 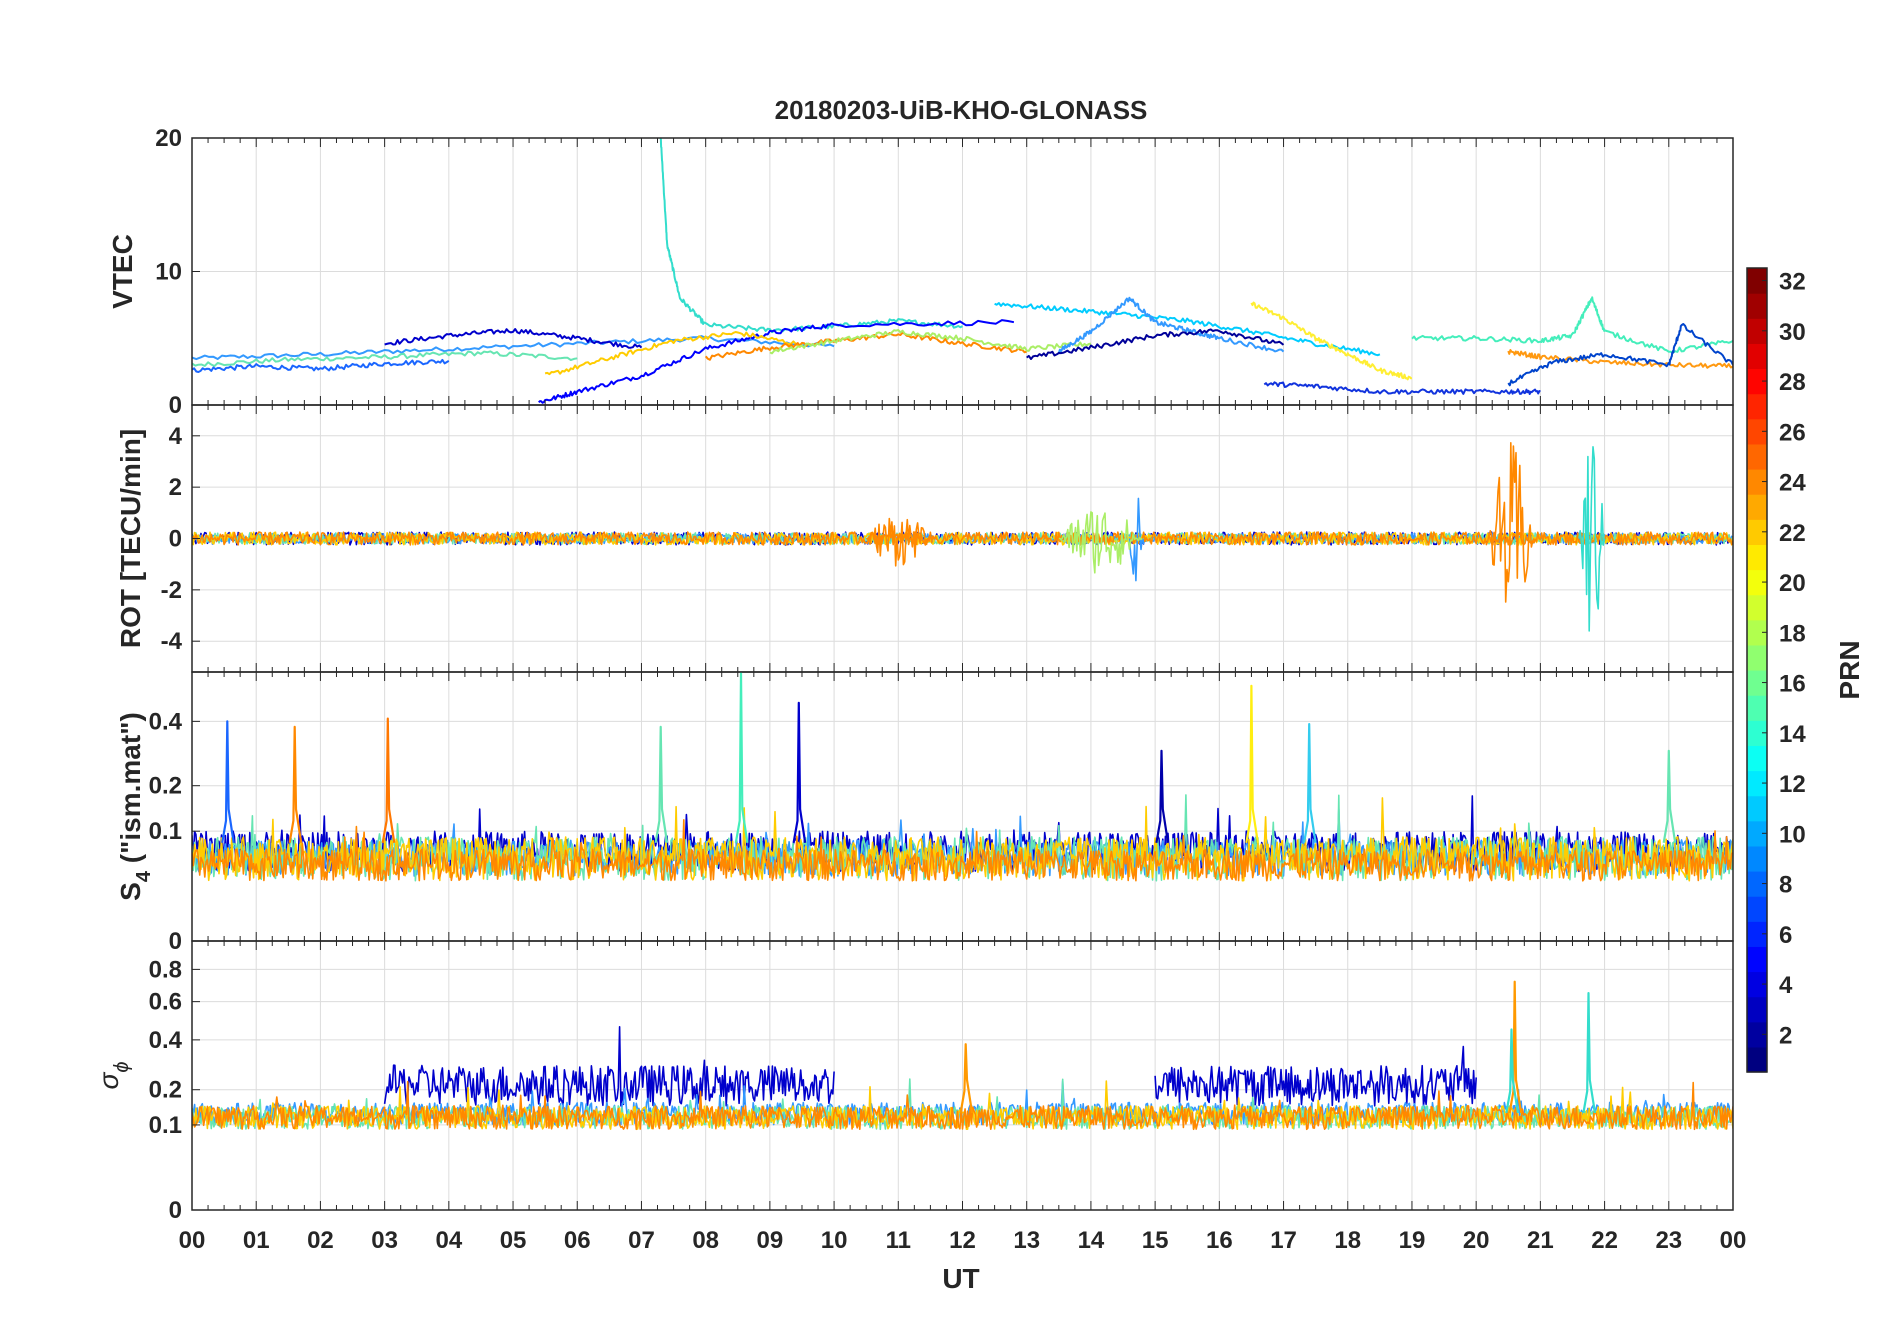 I want to click on y-tick-label: 0.6, so click(x=165, y=1002).